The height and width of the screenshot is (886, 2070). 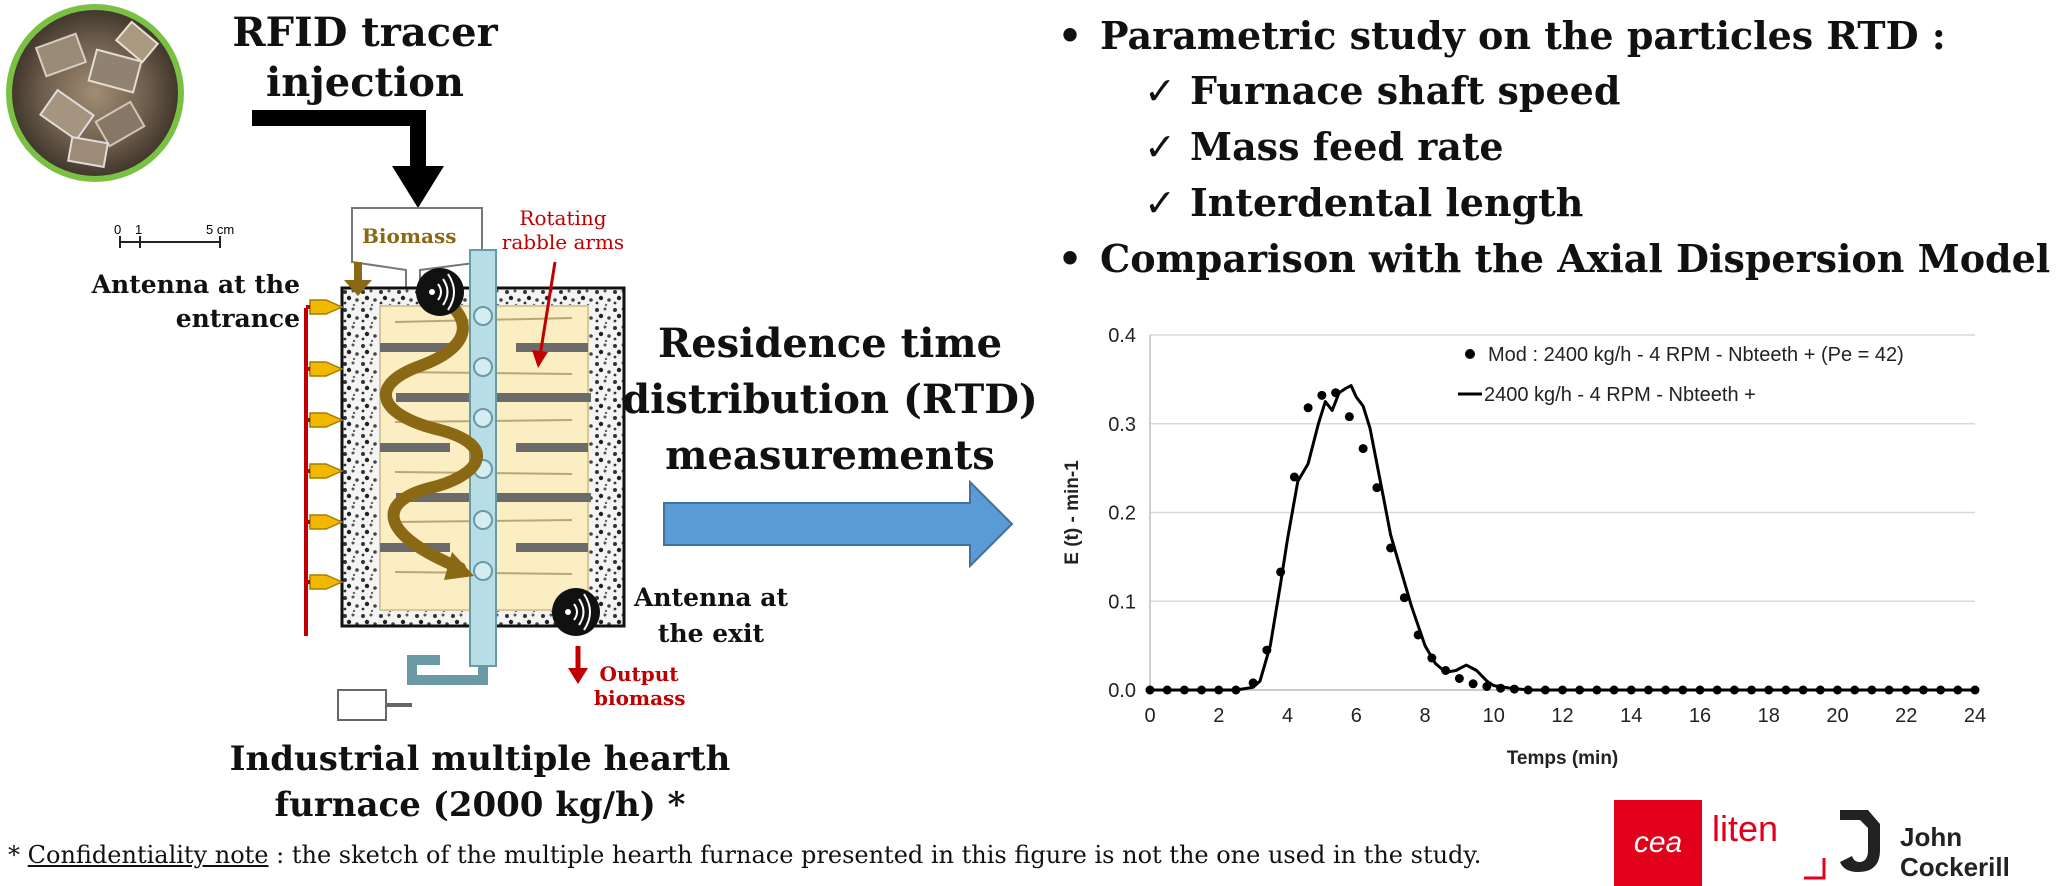 What do you see at coordinates (1975, 716) in the screenshot?
I see `x-tick-label: 24` at bounding box center [1975, 716].